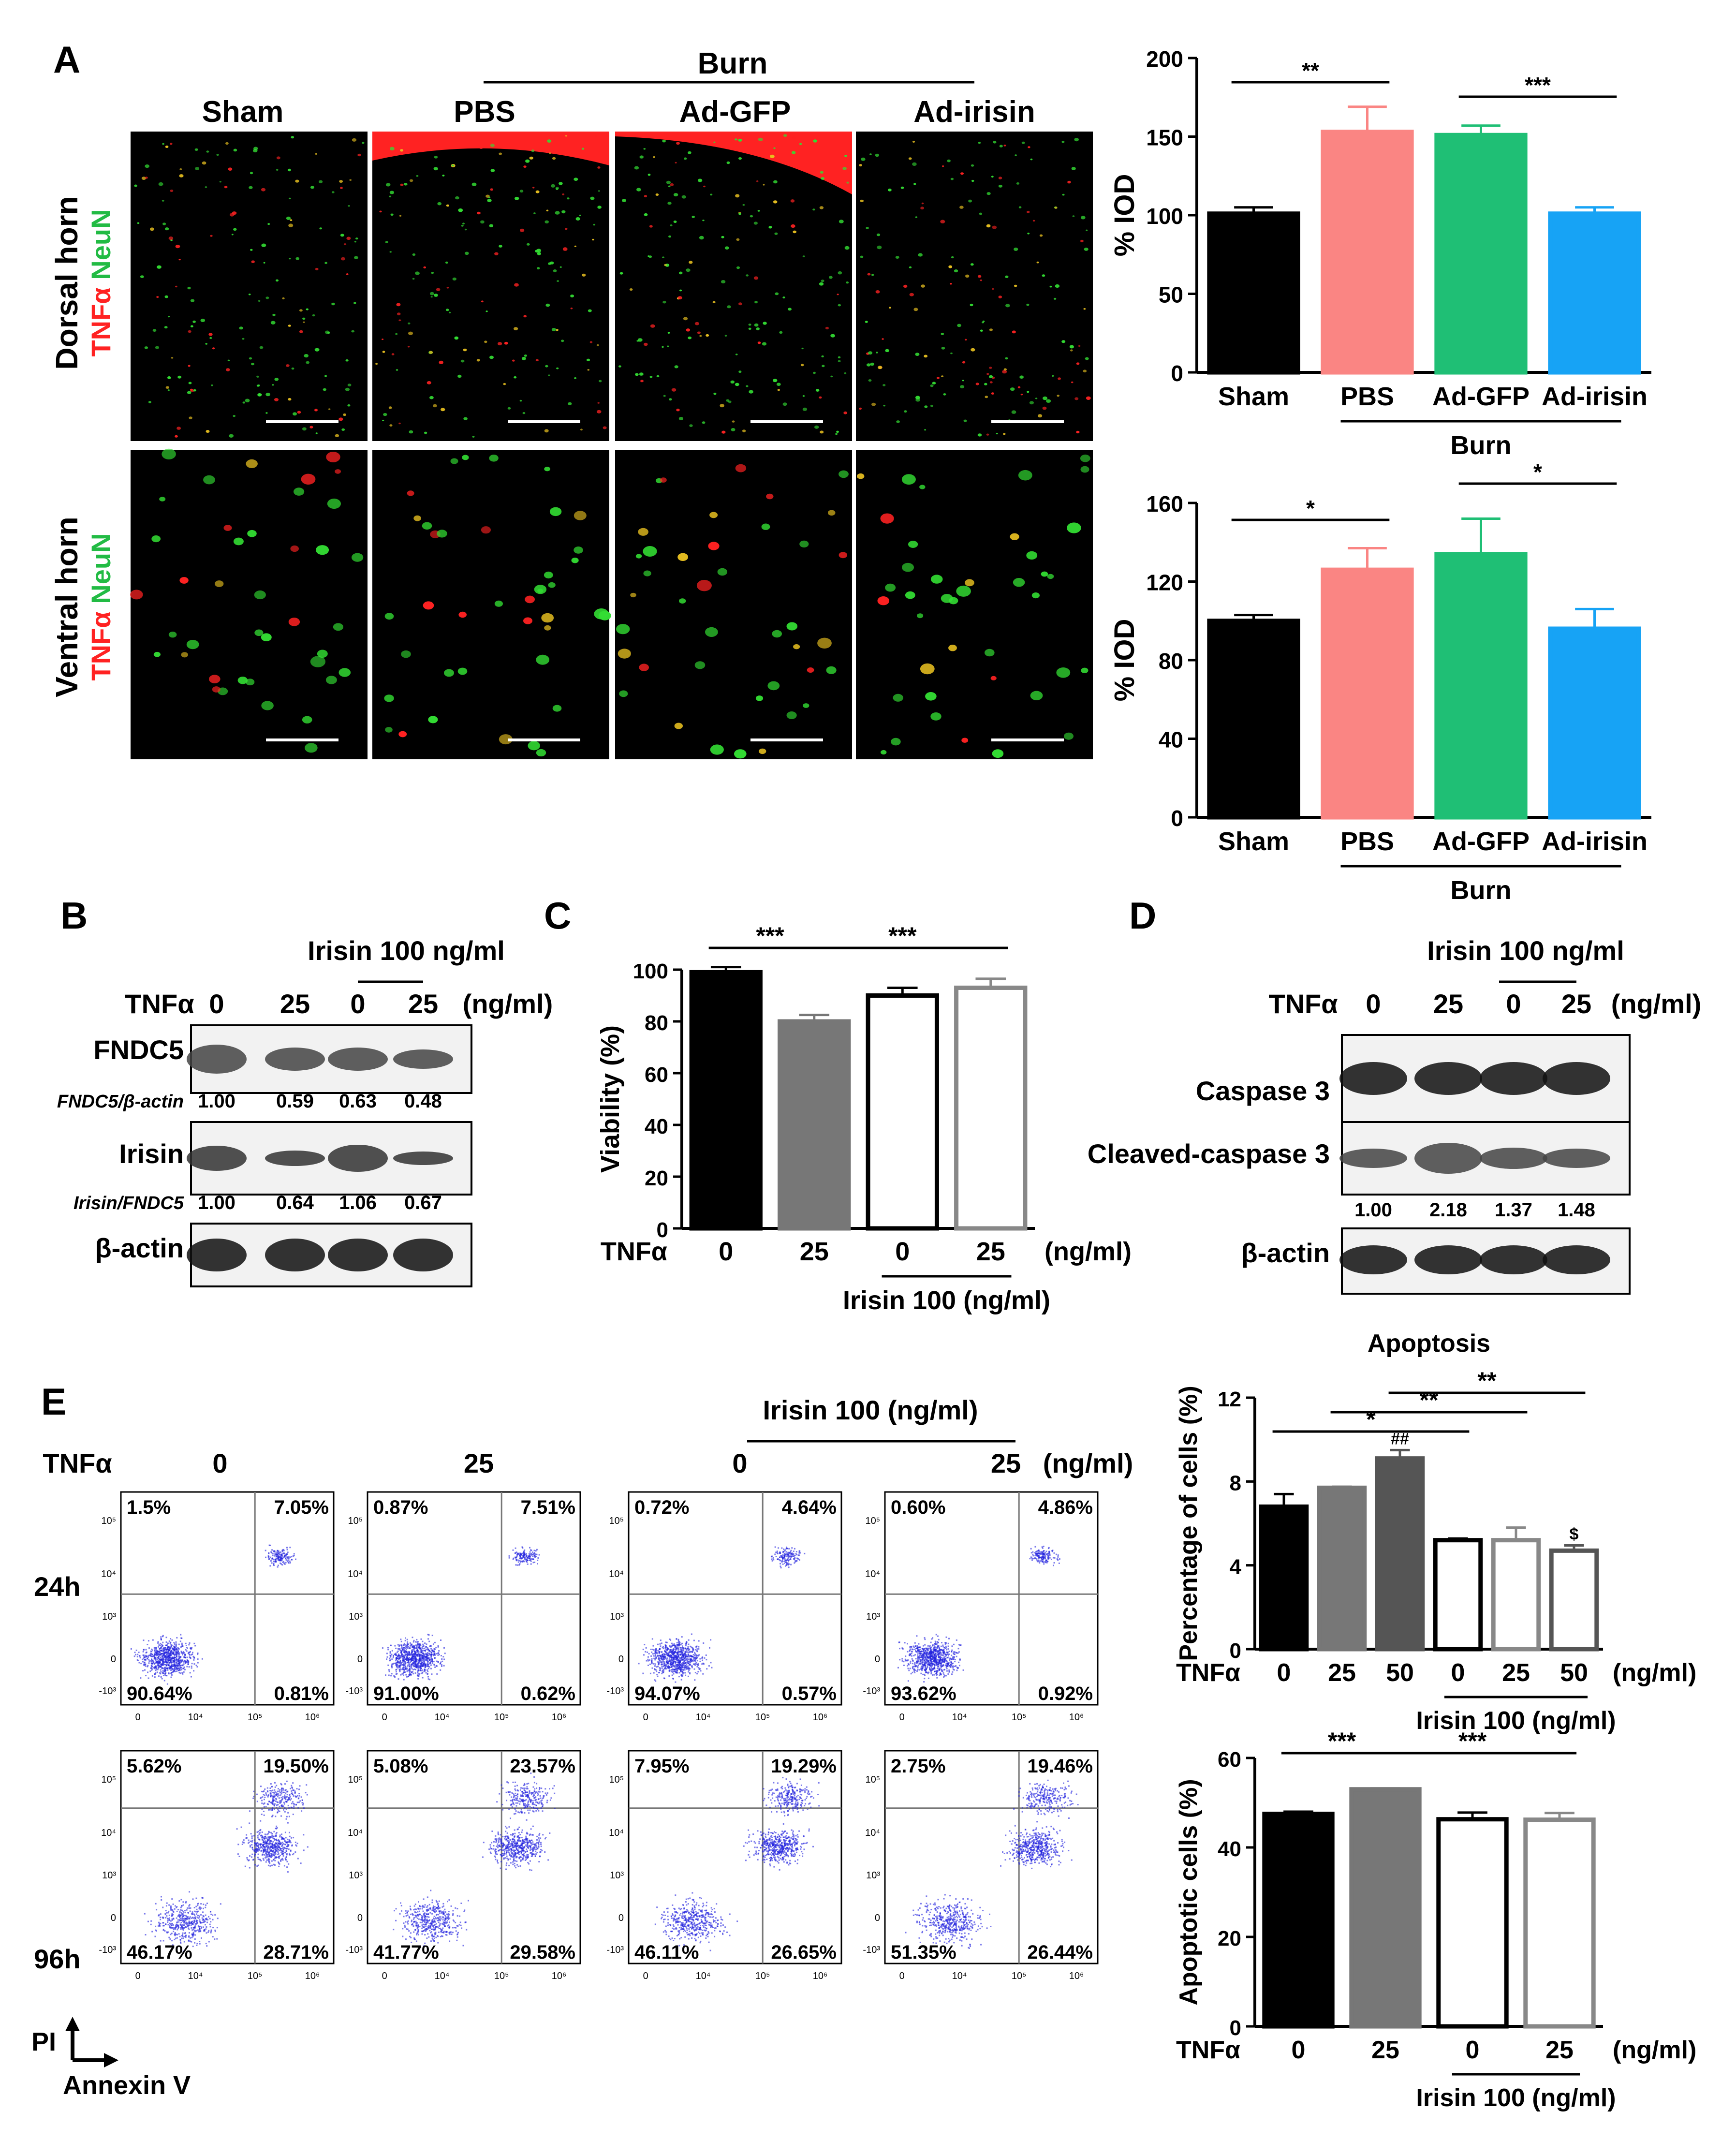  I want to click on y-tick-label: 60, so click(1229, 1760).